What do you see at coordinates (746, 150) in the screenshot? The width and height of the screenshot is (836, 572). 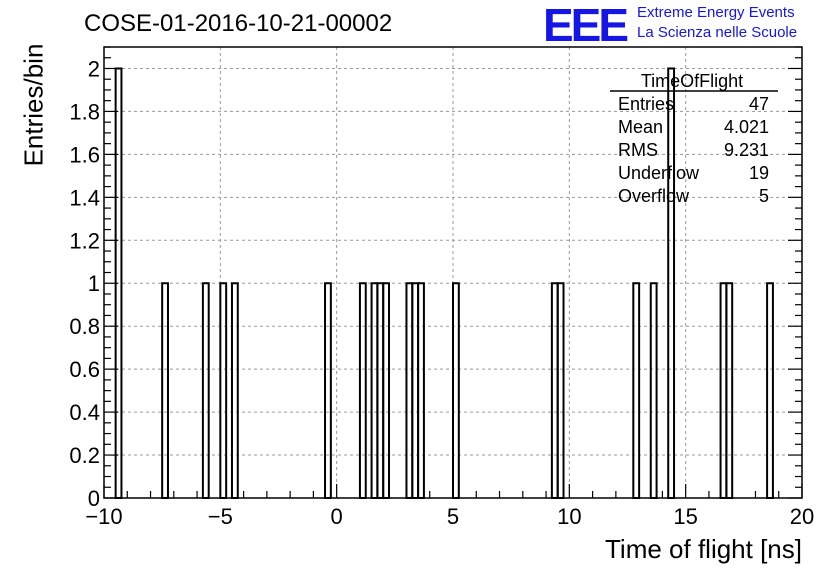 I see `stats-value: 9.231` at bounding box center [746, 150].